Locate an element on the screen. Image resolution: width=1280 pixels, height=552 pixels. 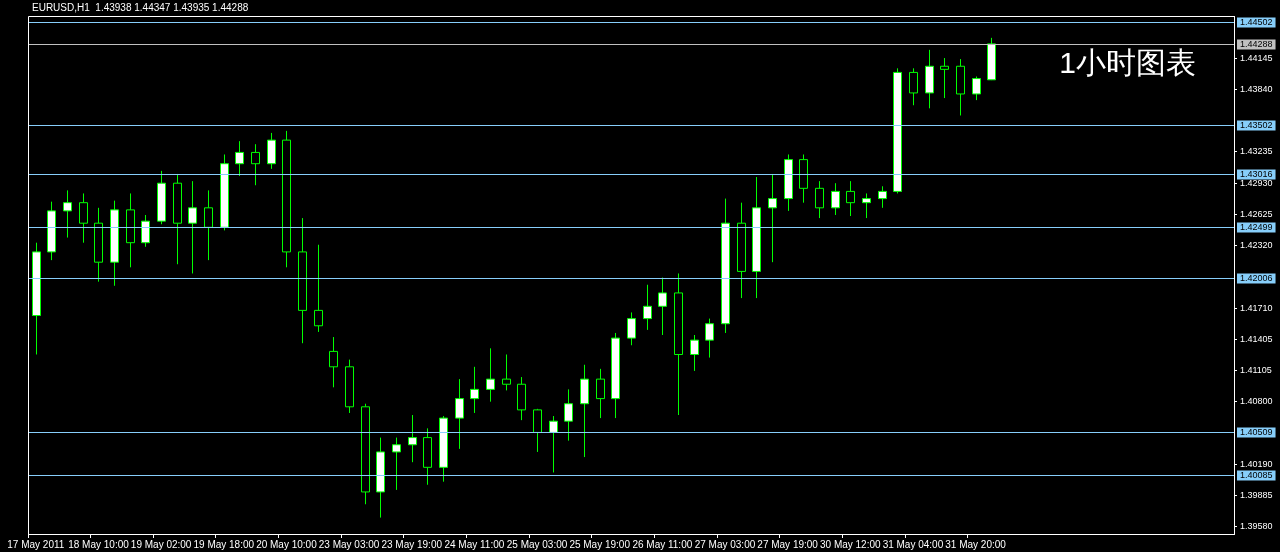
ref-line-label: 1.40509 is located at coordinates (1256, 431).